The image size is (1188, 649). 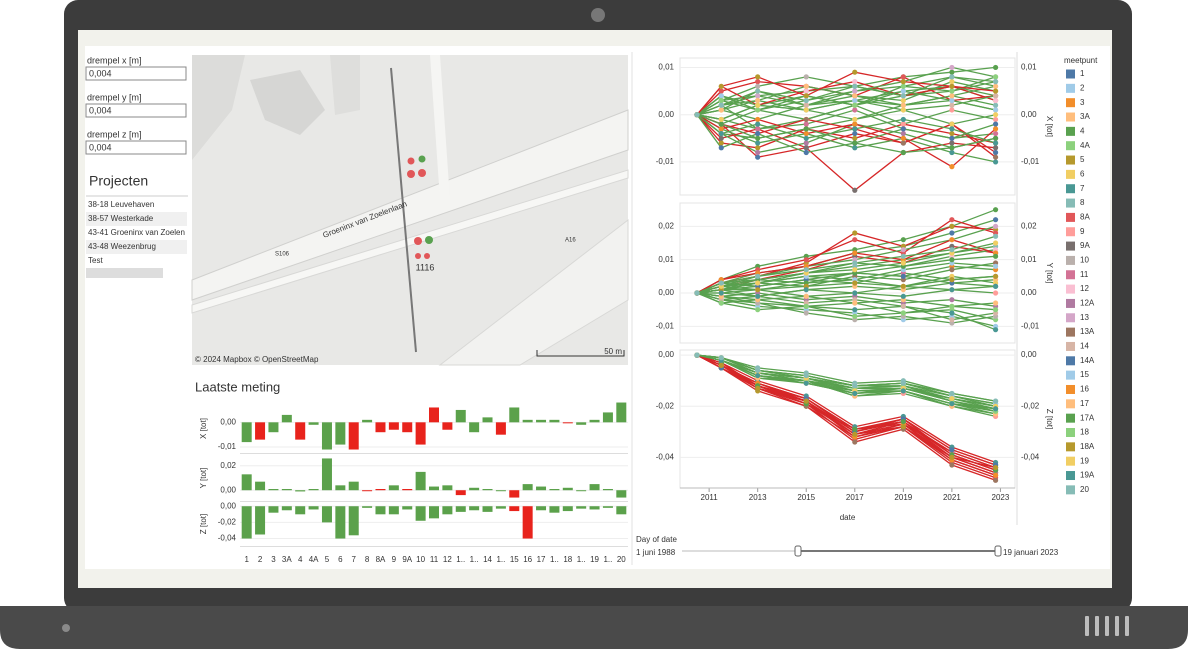 I want to click on x-tick-label: 19, so click(x=594, y=559).